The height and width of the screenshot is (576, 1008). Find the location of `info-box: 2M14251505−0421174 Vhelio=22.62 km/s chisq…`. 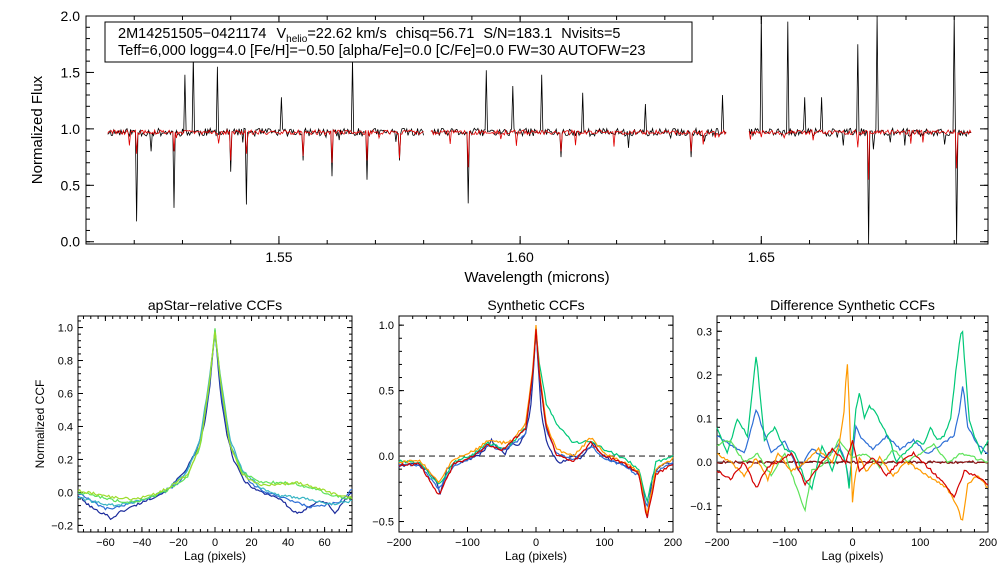

info-box: 2M14251505−0421174 Vhelio=22.62 km/s chisq… is located at coordinates (398, 42).